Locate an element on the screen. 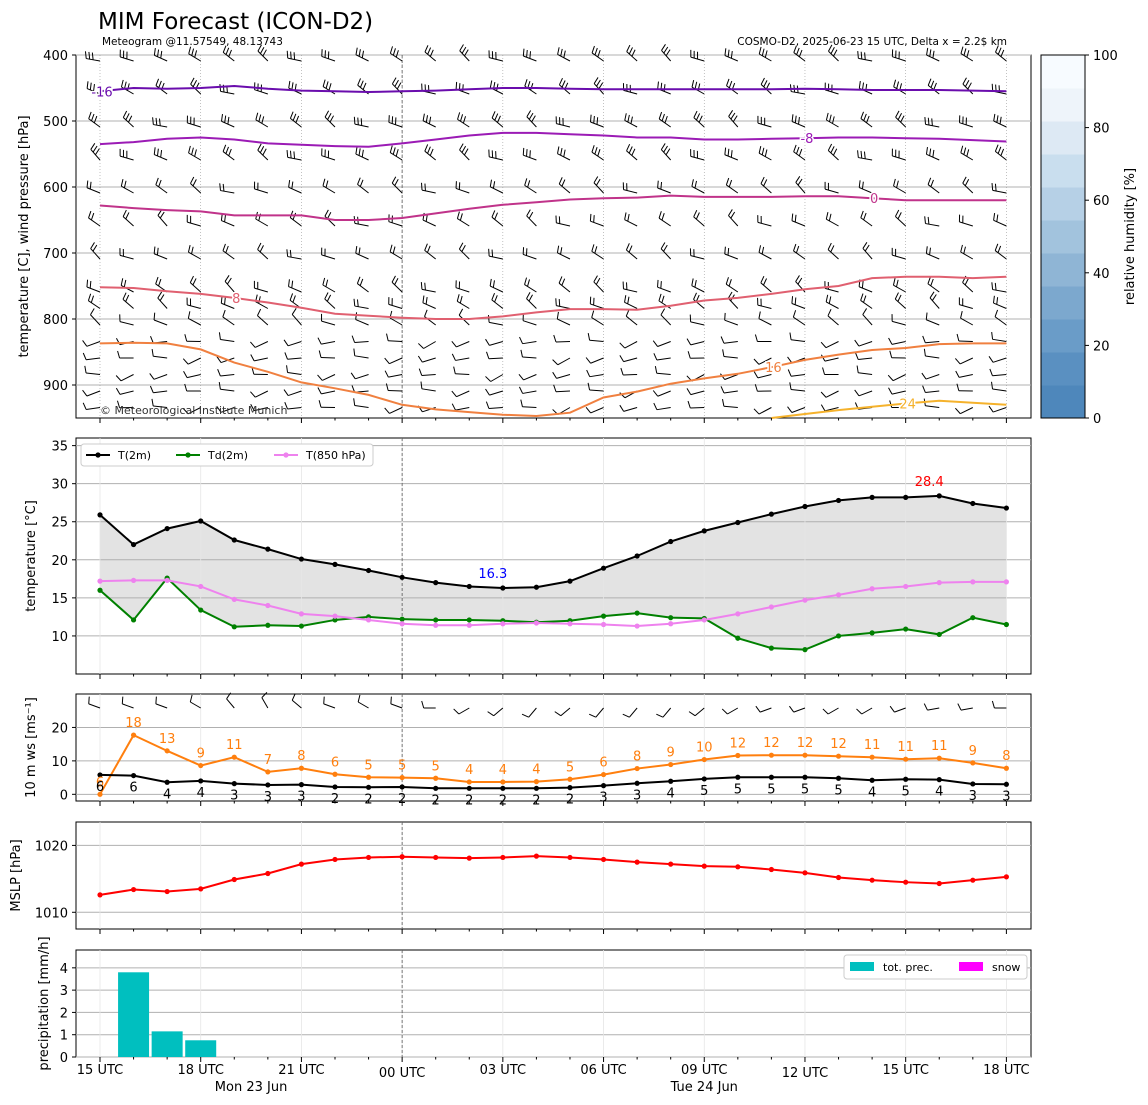 This screenshot has width=1148, height=1105. legend-marker is located at coordinates (286, 455).